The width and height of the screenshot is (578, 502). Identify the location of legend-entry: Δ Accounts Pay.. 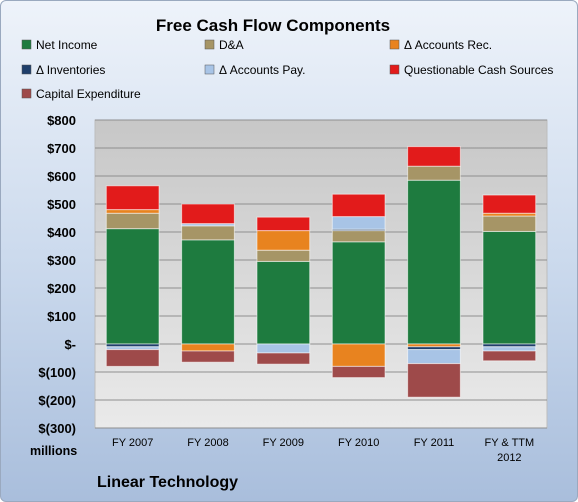
(262, 70).